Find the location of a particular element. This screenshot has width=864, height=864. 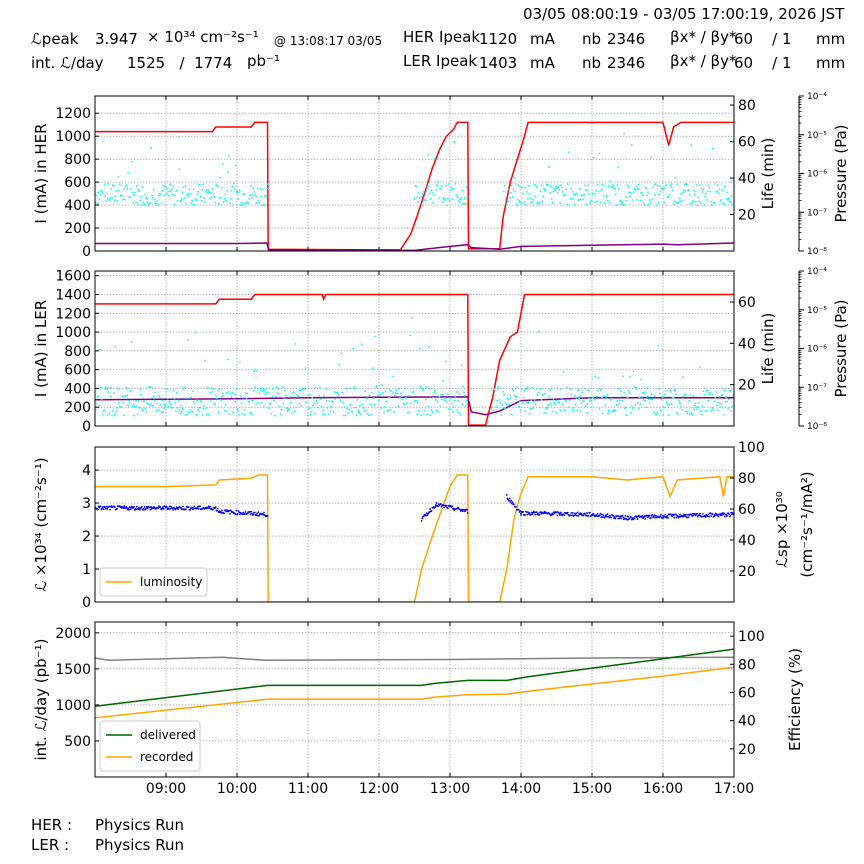

her-status-value: Physics Run is located at coordinates (140, 825).